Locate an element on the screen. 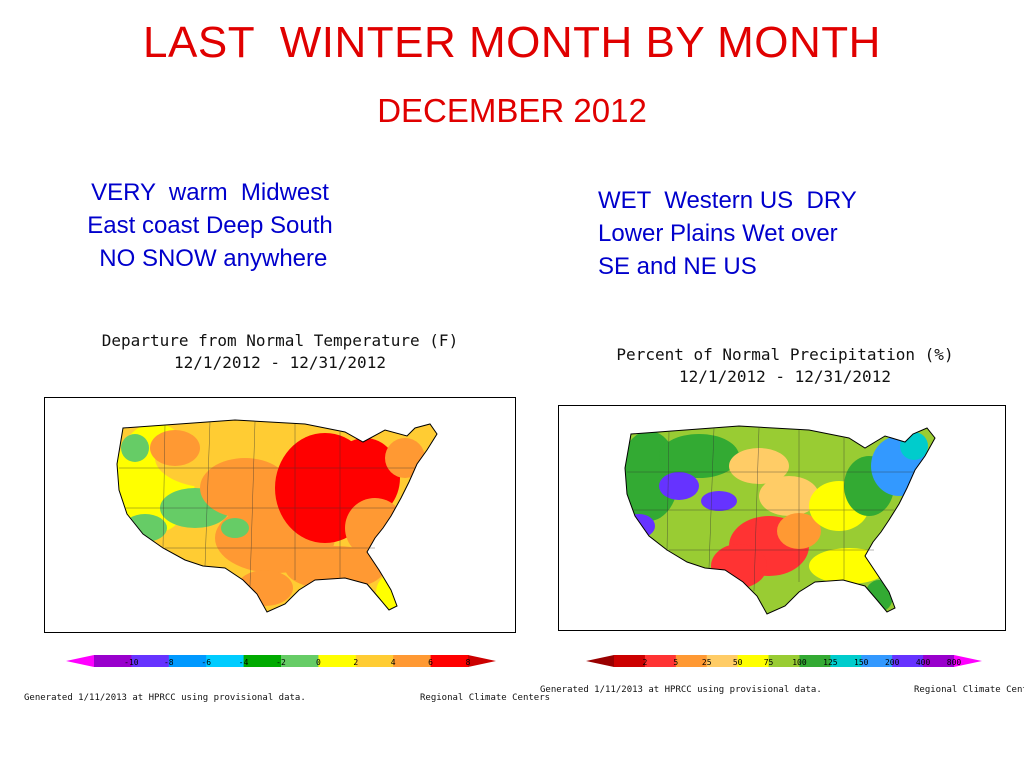  precip-legend-tick-label: 125 is located at coordinates (830, 662).